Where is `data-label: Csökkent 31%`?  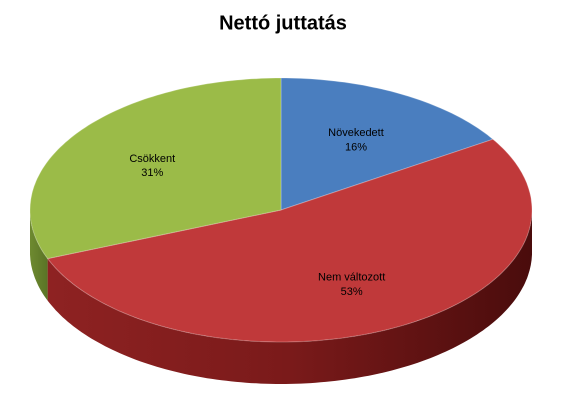
data-label: Csökkent 31% is located at coordinates (152, 166).